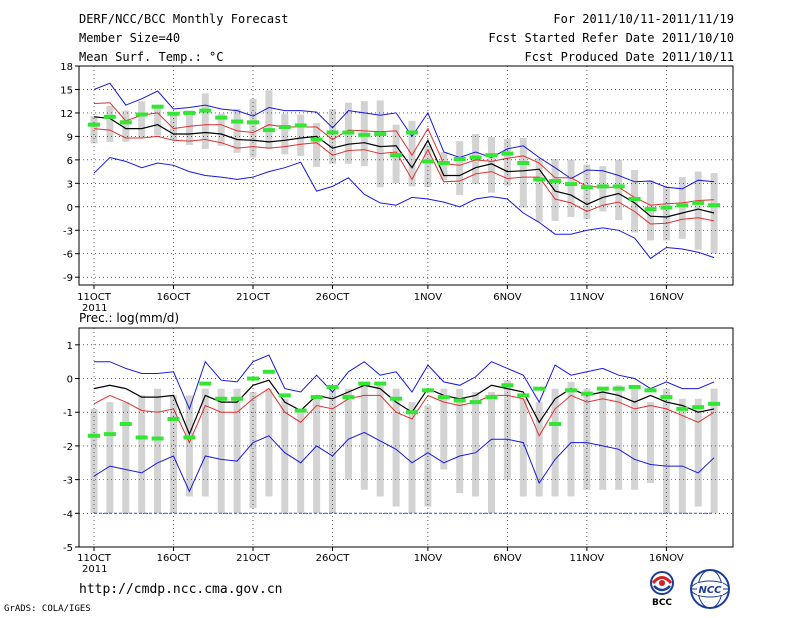 The height and width of the screenshot is (618, 800). I want to click on grads-credit: GrADS: COLA/IGES, so click(47, 609).